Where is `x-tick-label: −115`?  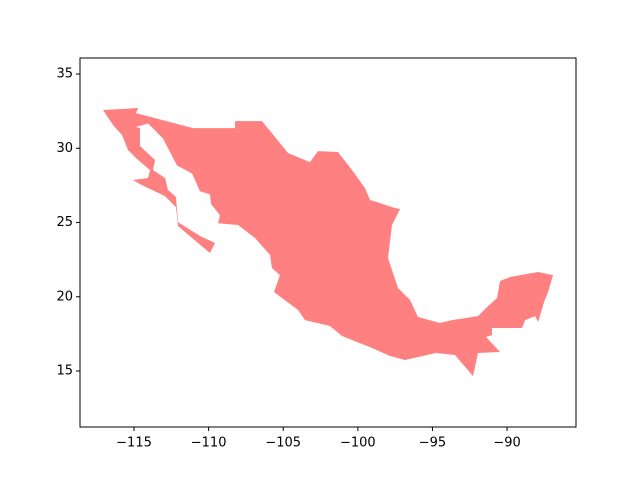
x-tick-label: −115 is located at coordinates (134, 443).